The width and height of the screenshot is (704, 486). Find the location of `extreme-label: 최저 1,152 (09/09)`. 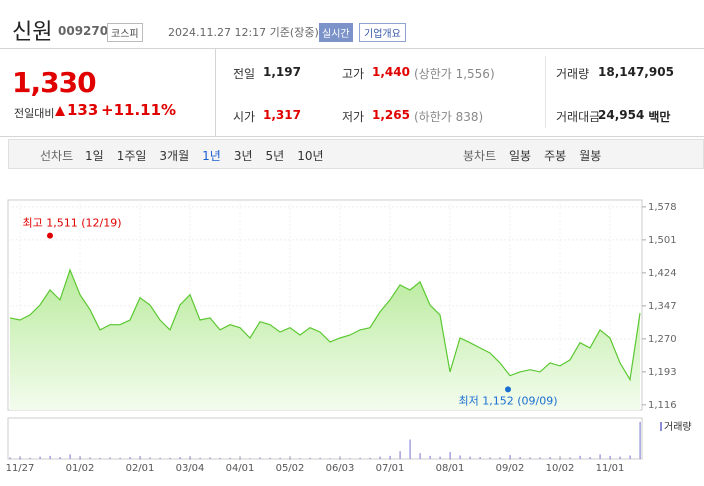

extreme-label: 최저 1,152 (09/09) is located at coordinates (507, 400).